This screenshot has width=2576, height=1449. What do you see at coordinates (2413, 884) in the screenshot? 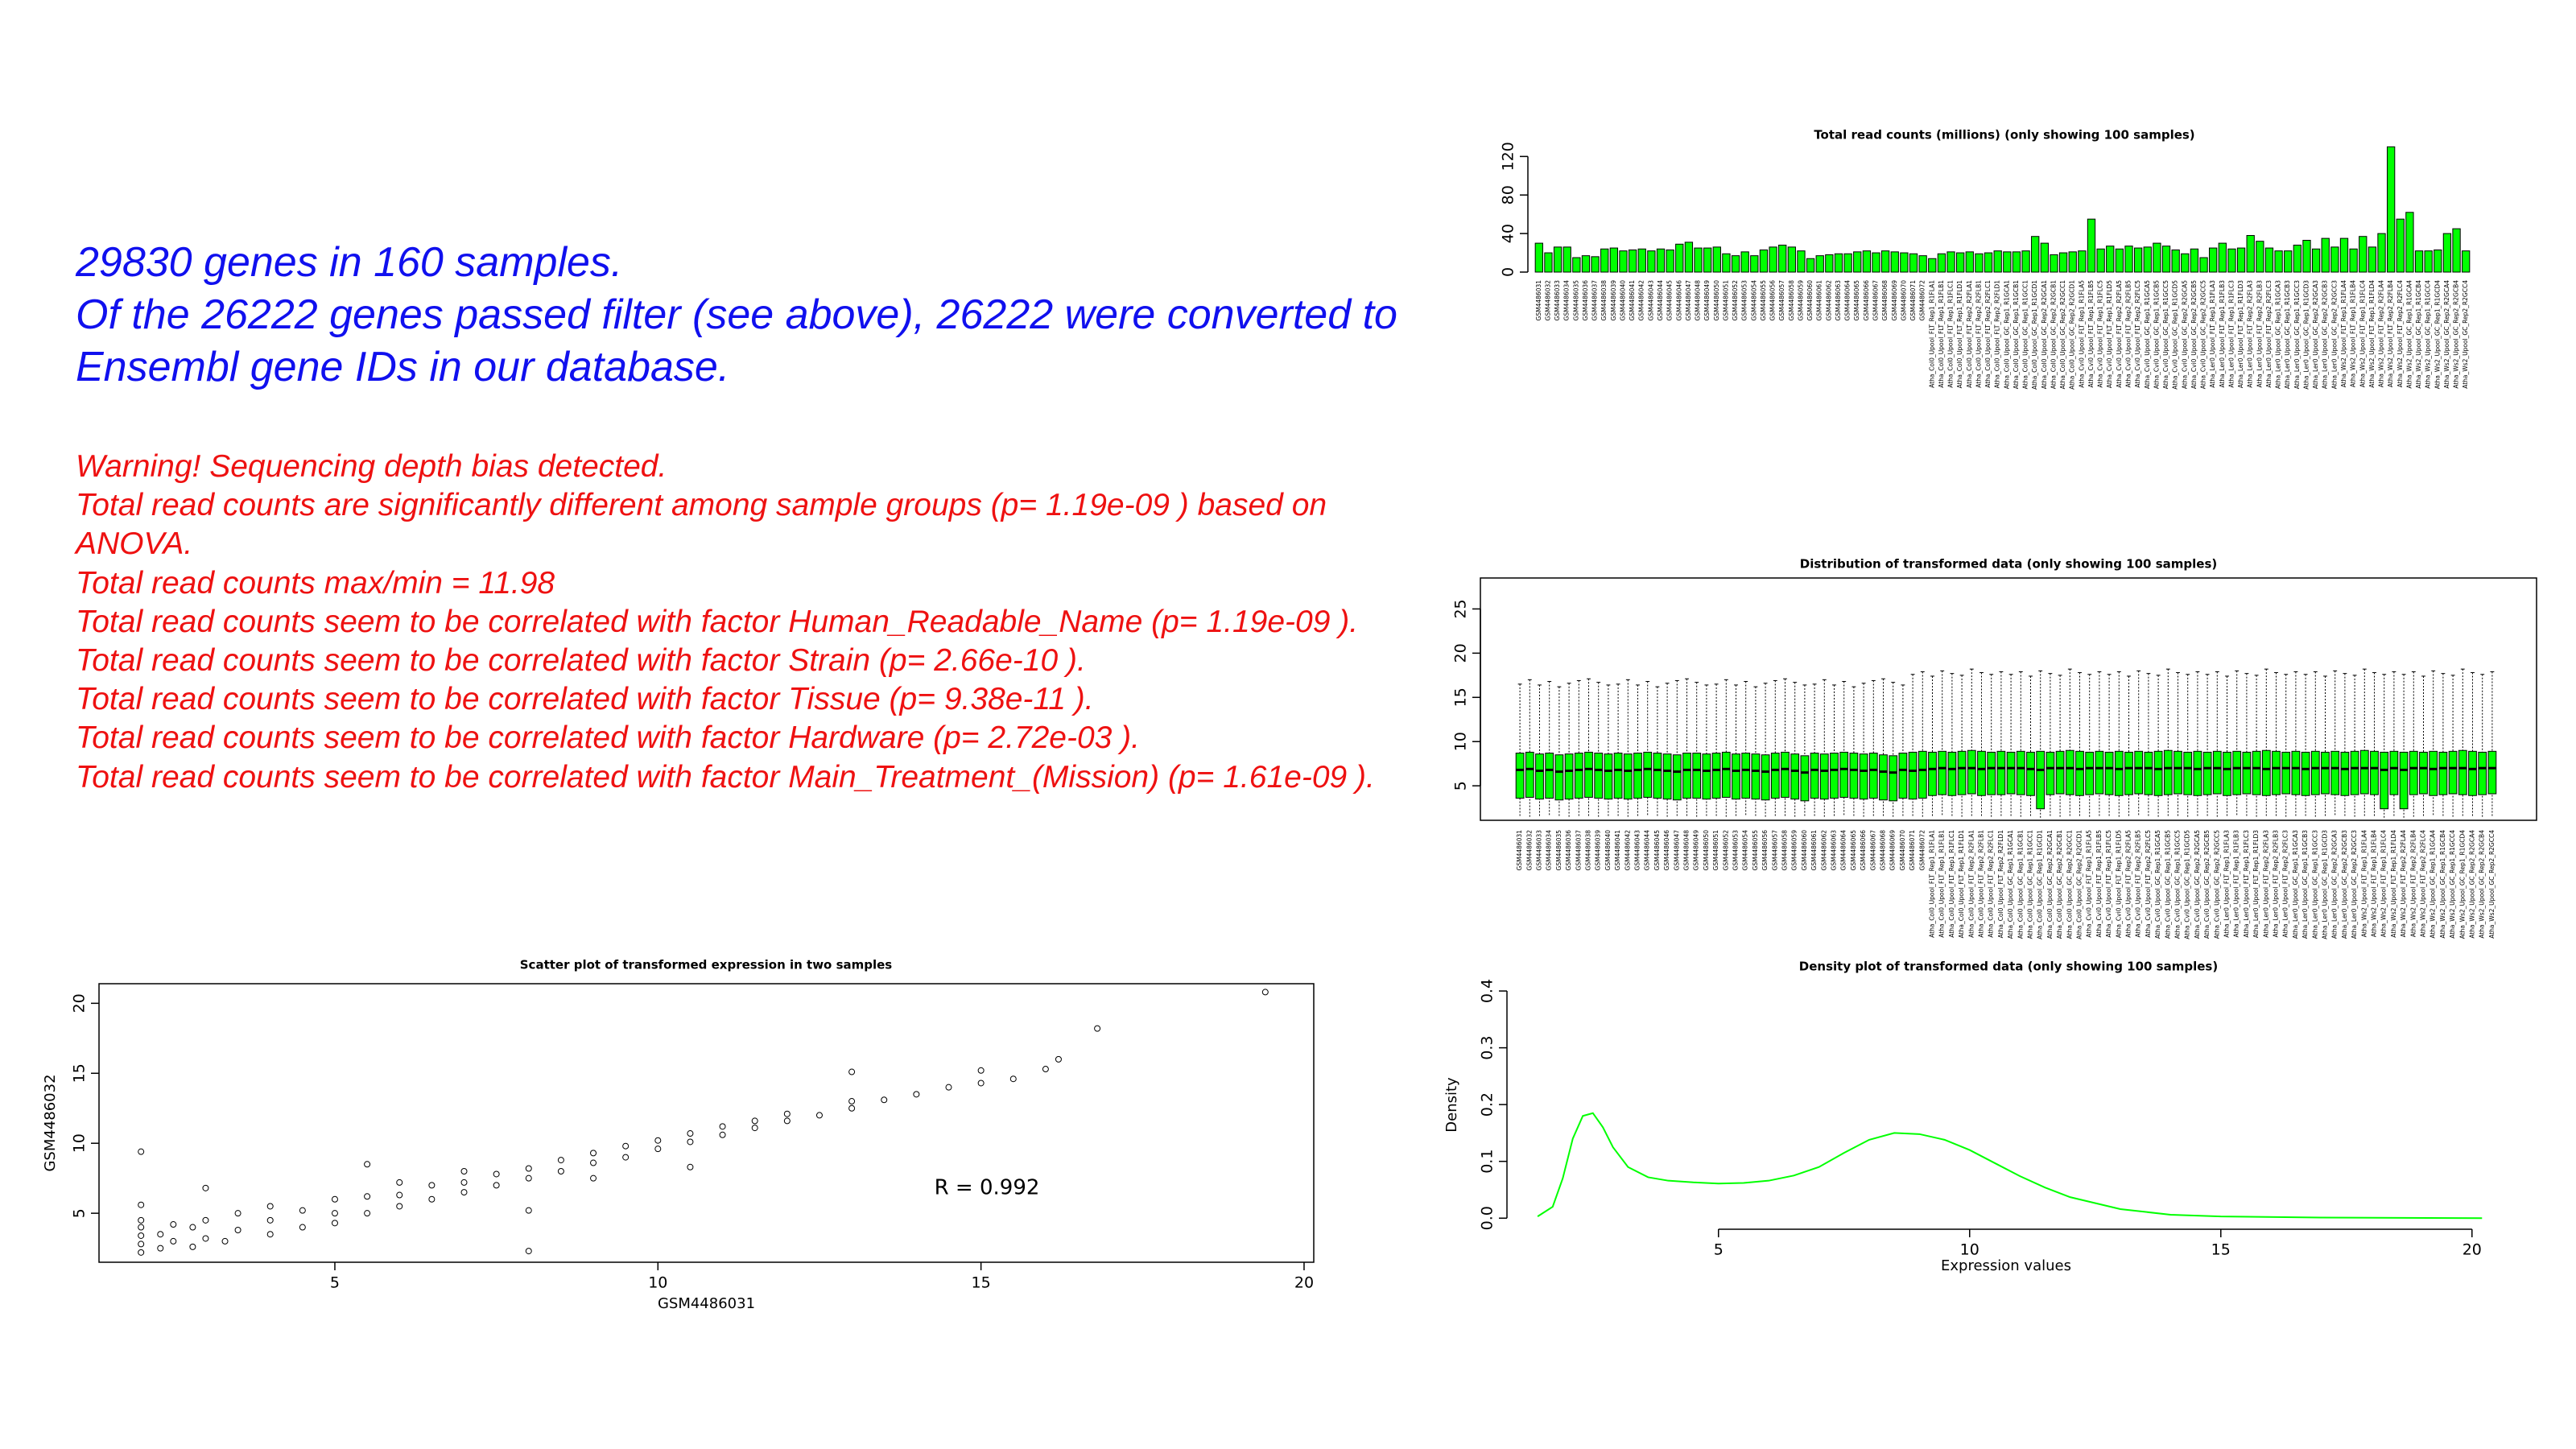
I see `x-tick-label: Atha_Ws2_Upool_FLT_Rep2_R2FLB4` at bounding box center [2413, 884].